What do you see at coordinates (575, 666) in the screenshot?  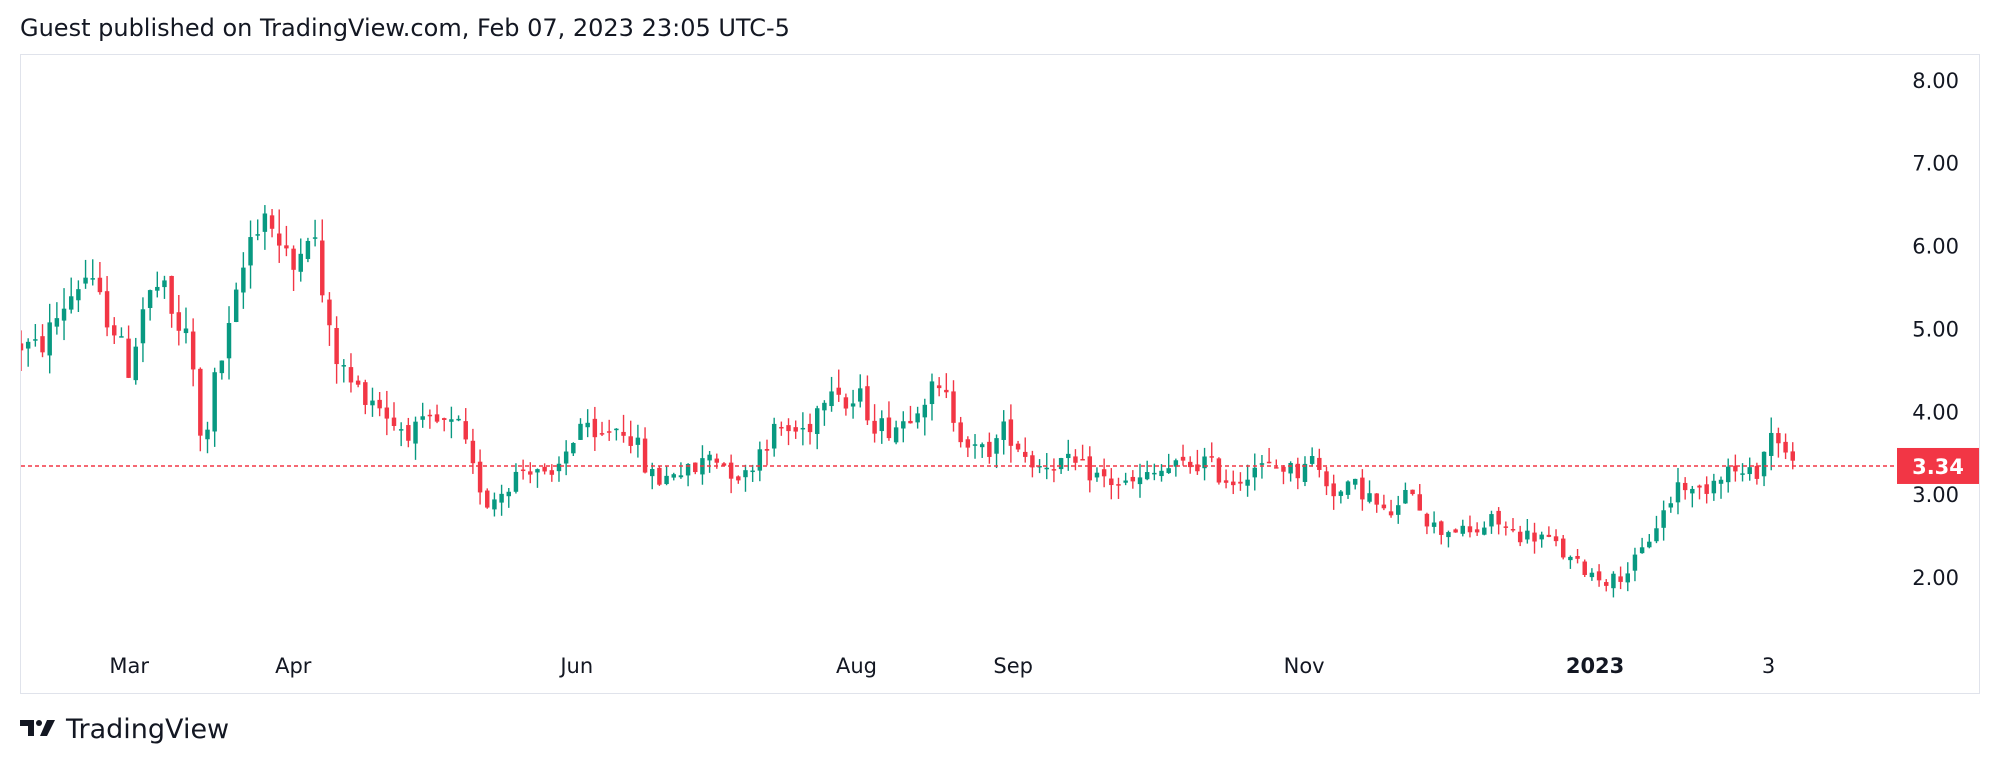 I see `x-tick-label: Jun` at bounding box center [575, 666].